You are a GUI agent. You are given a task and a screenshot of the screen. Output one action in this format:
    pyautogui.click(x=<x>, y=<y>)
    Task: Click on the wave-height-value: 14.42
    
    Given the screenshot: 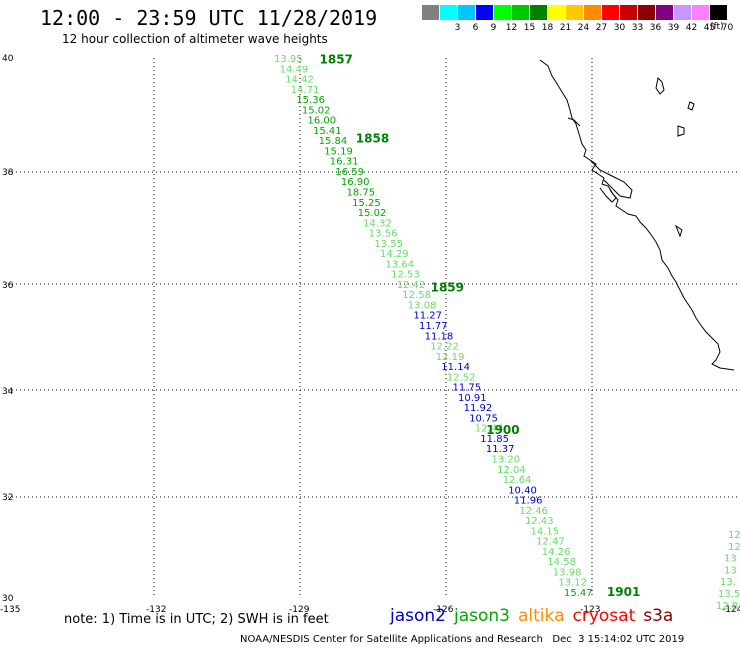 What is the action you would take?
    pyautogui.click(x=299, y=80)
    